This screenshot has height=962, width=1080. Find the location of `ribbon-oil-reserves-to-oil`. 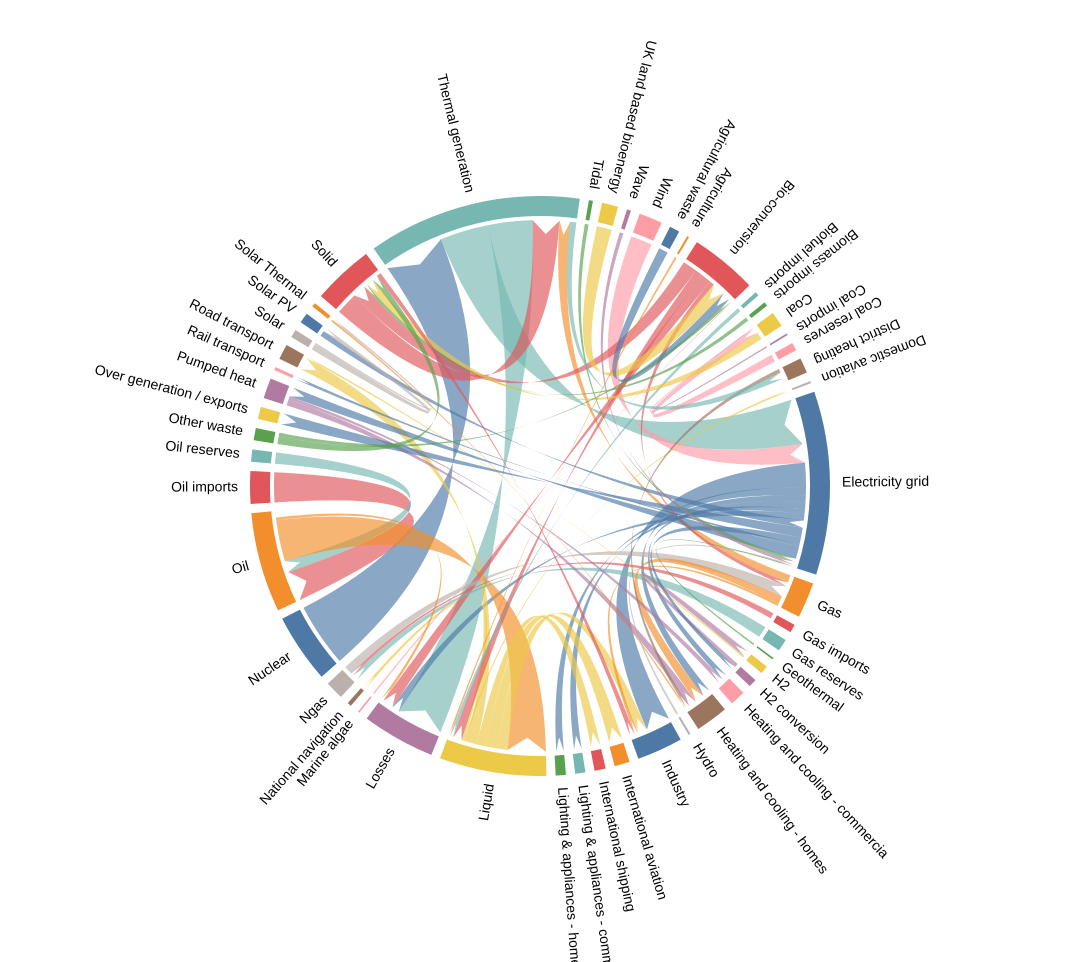

ribbon-oil-reserves-to-oil is located at coordinates (342, 512).